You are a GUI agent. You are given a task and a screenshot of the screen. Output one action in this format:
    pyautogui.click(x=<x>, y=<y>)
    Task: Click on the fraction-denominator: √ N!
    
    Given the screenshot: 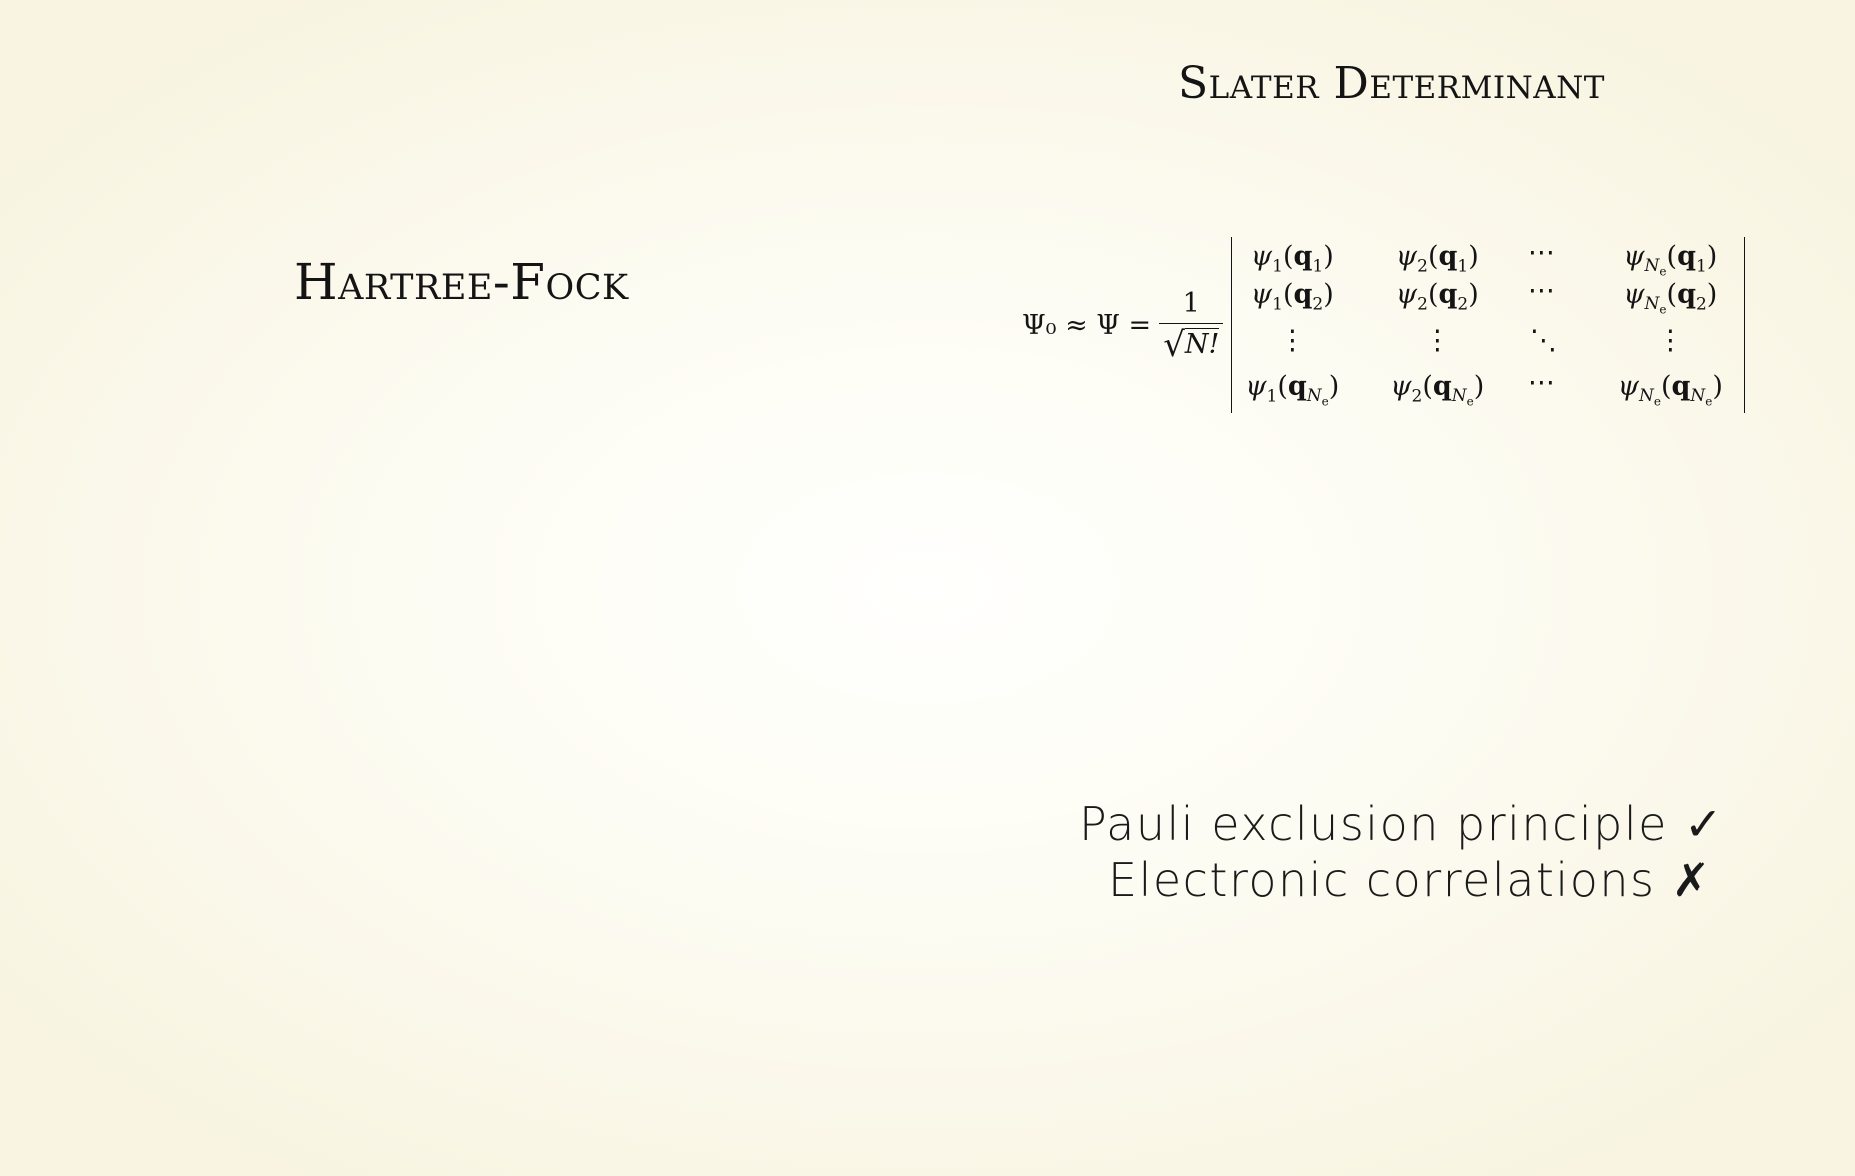 What is the action you would take?
    pyautogui.click(x=1191, y=343)
    